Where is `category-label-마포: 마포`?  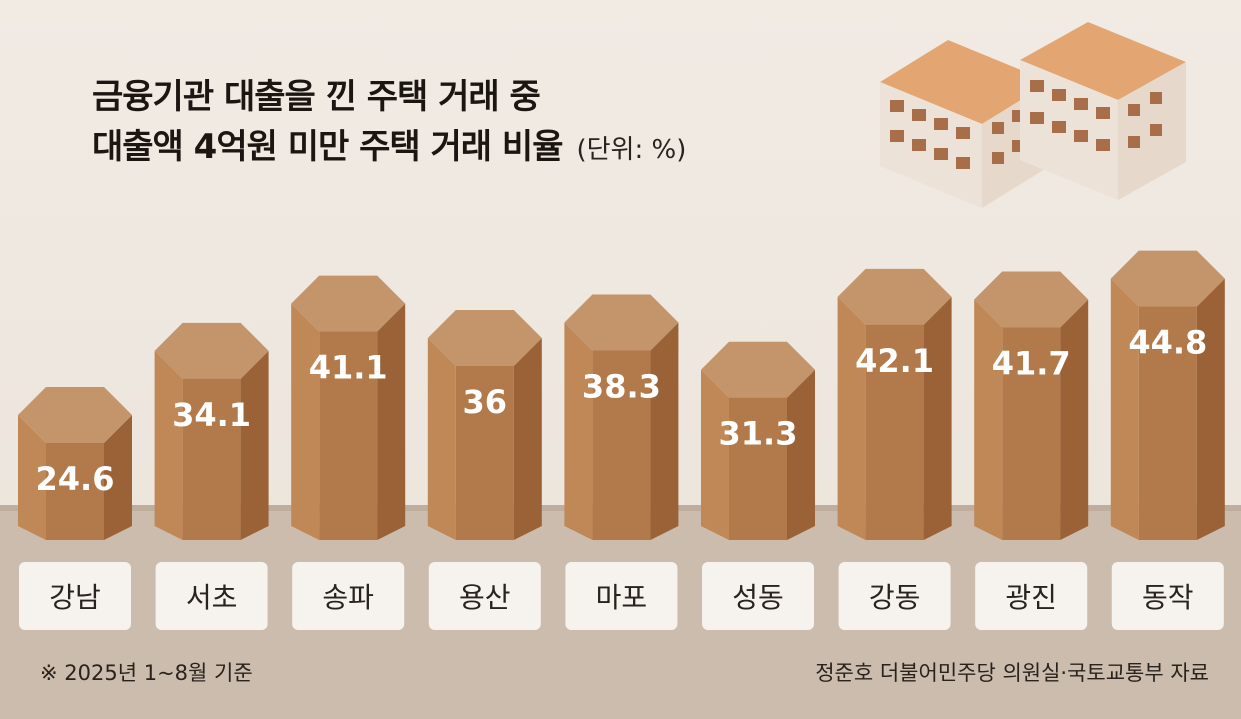
category-label-마포: 마포 is located at coordinates (621, 596).